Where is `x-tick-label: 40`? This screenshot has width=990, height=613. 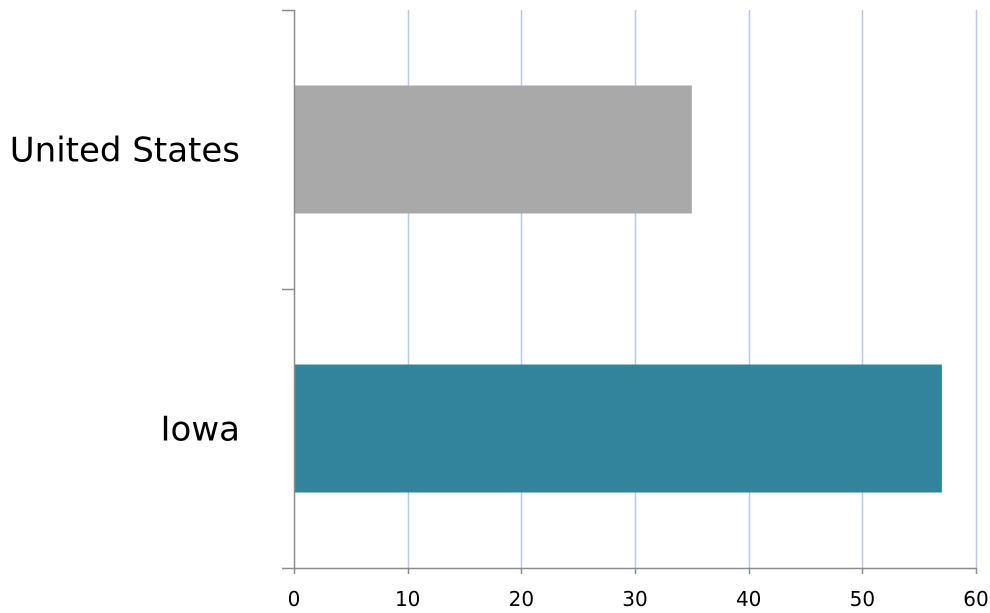 x-tick-label: 40 is located at coordinates (748, 599).